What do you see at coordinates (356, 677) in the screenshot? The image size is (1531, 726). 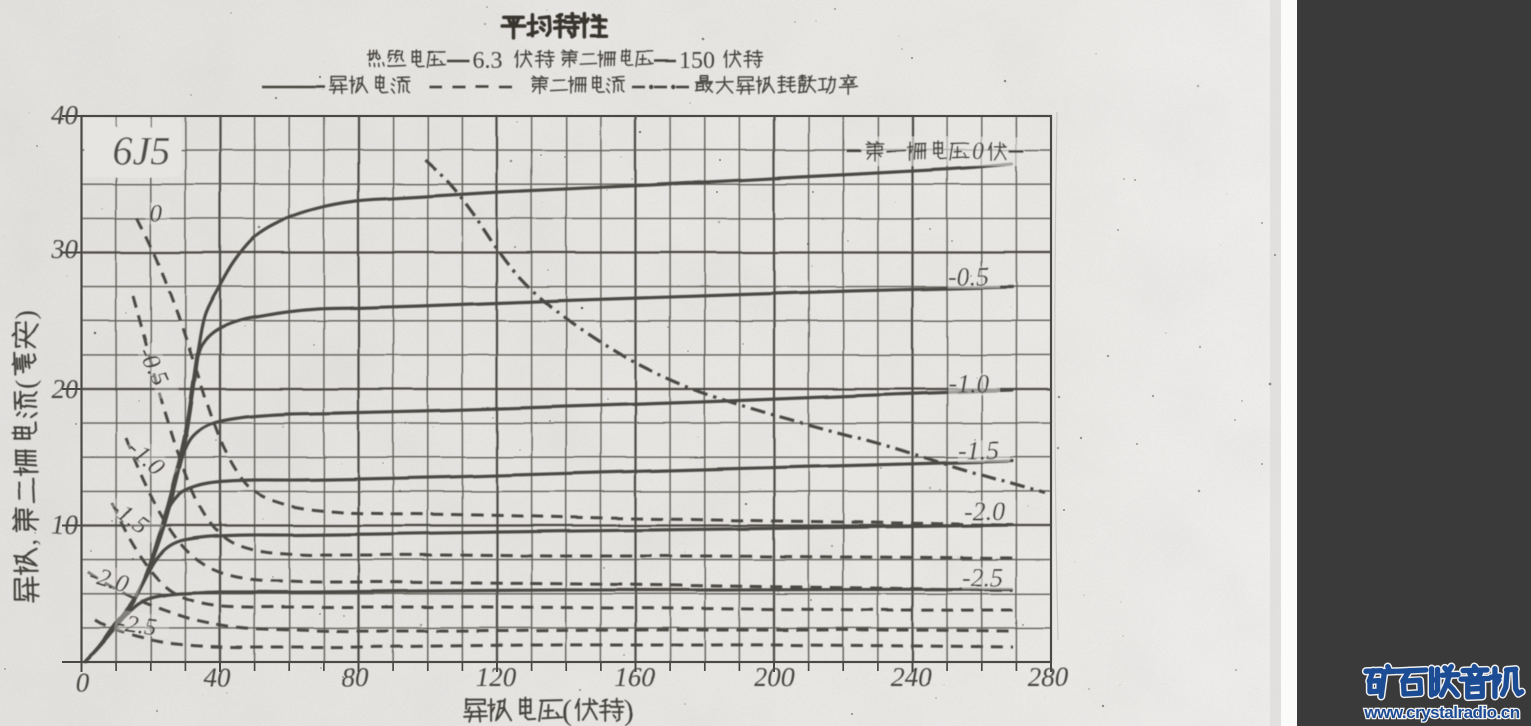 I see `svg-text: 80` at bounding box center [356, 677].